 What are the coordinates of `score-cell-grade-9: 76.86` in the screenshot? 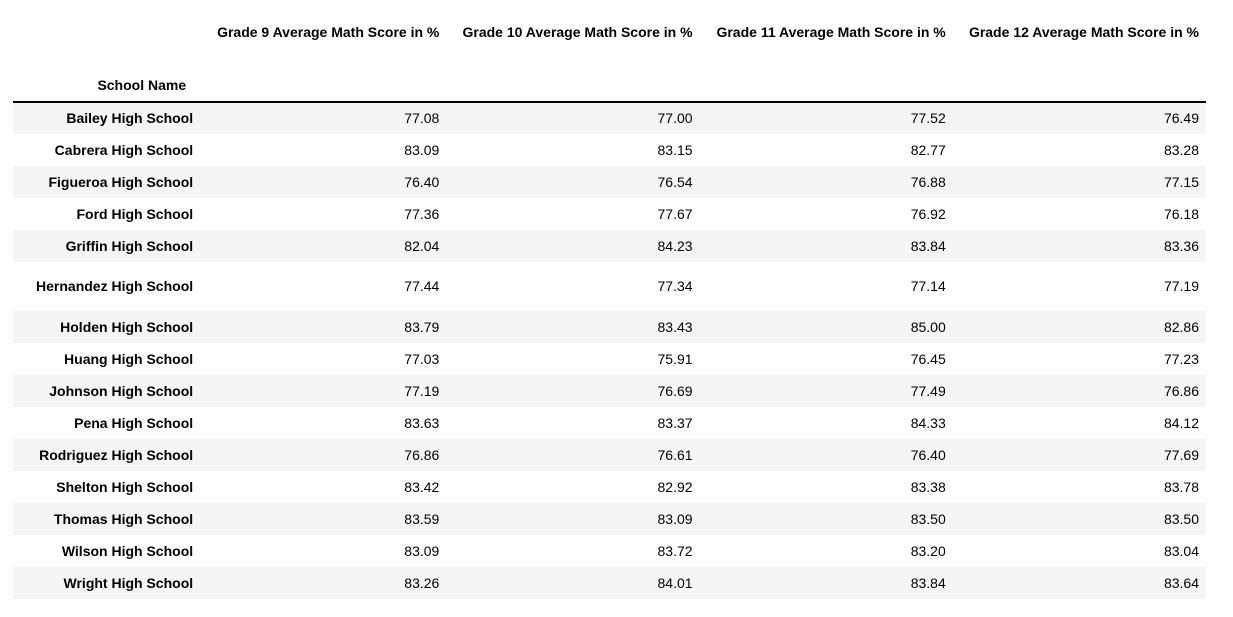 It's located at (422, 454).